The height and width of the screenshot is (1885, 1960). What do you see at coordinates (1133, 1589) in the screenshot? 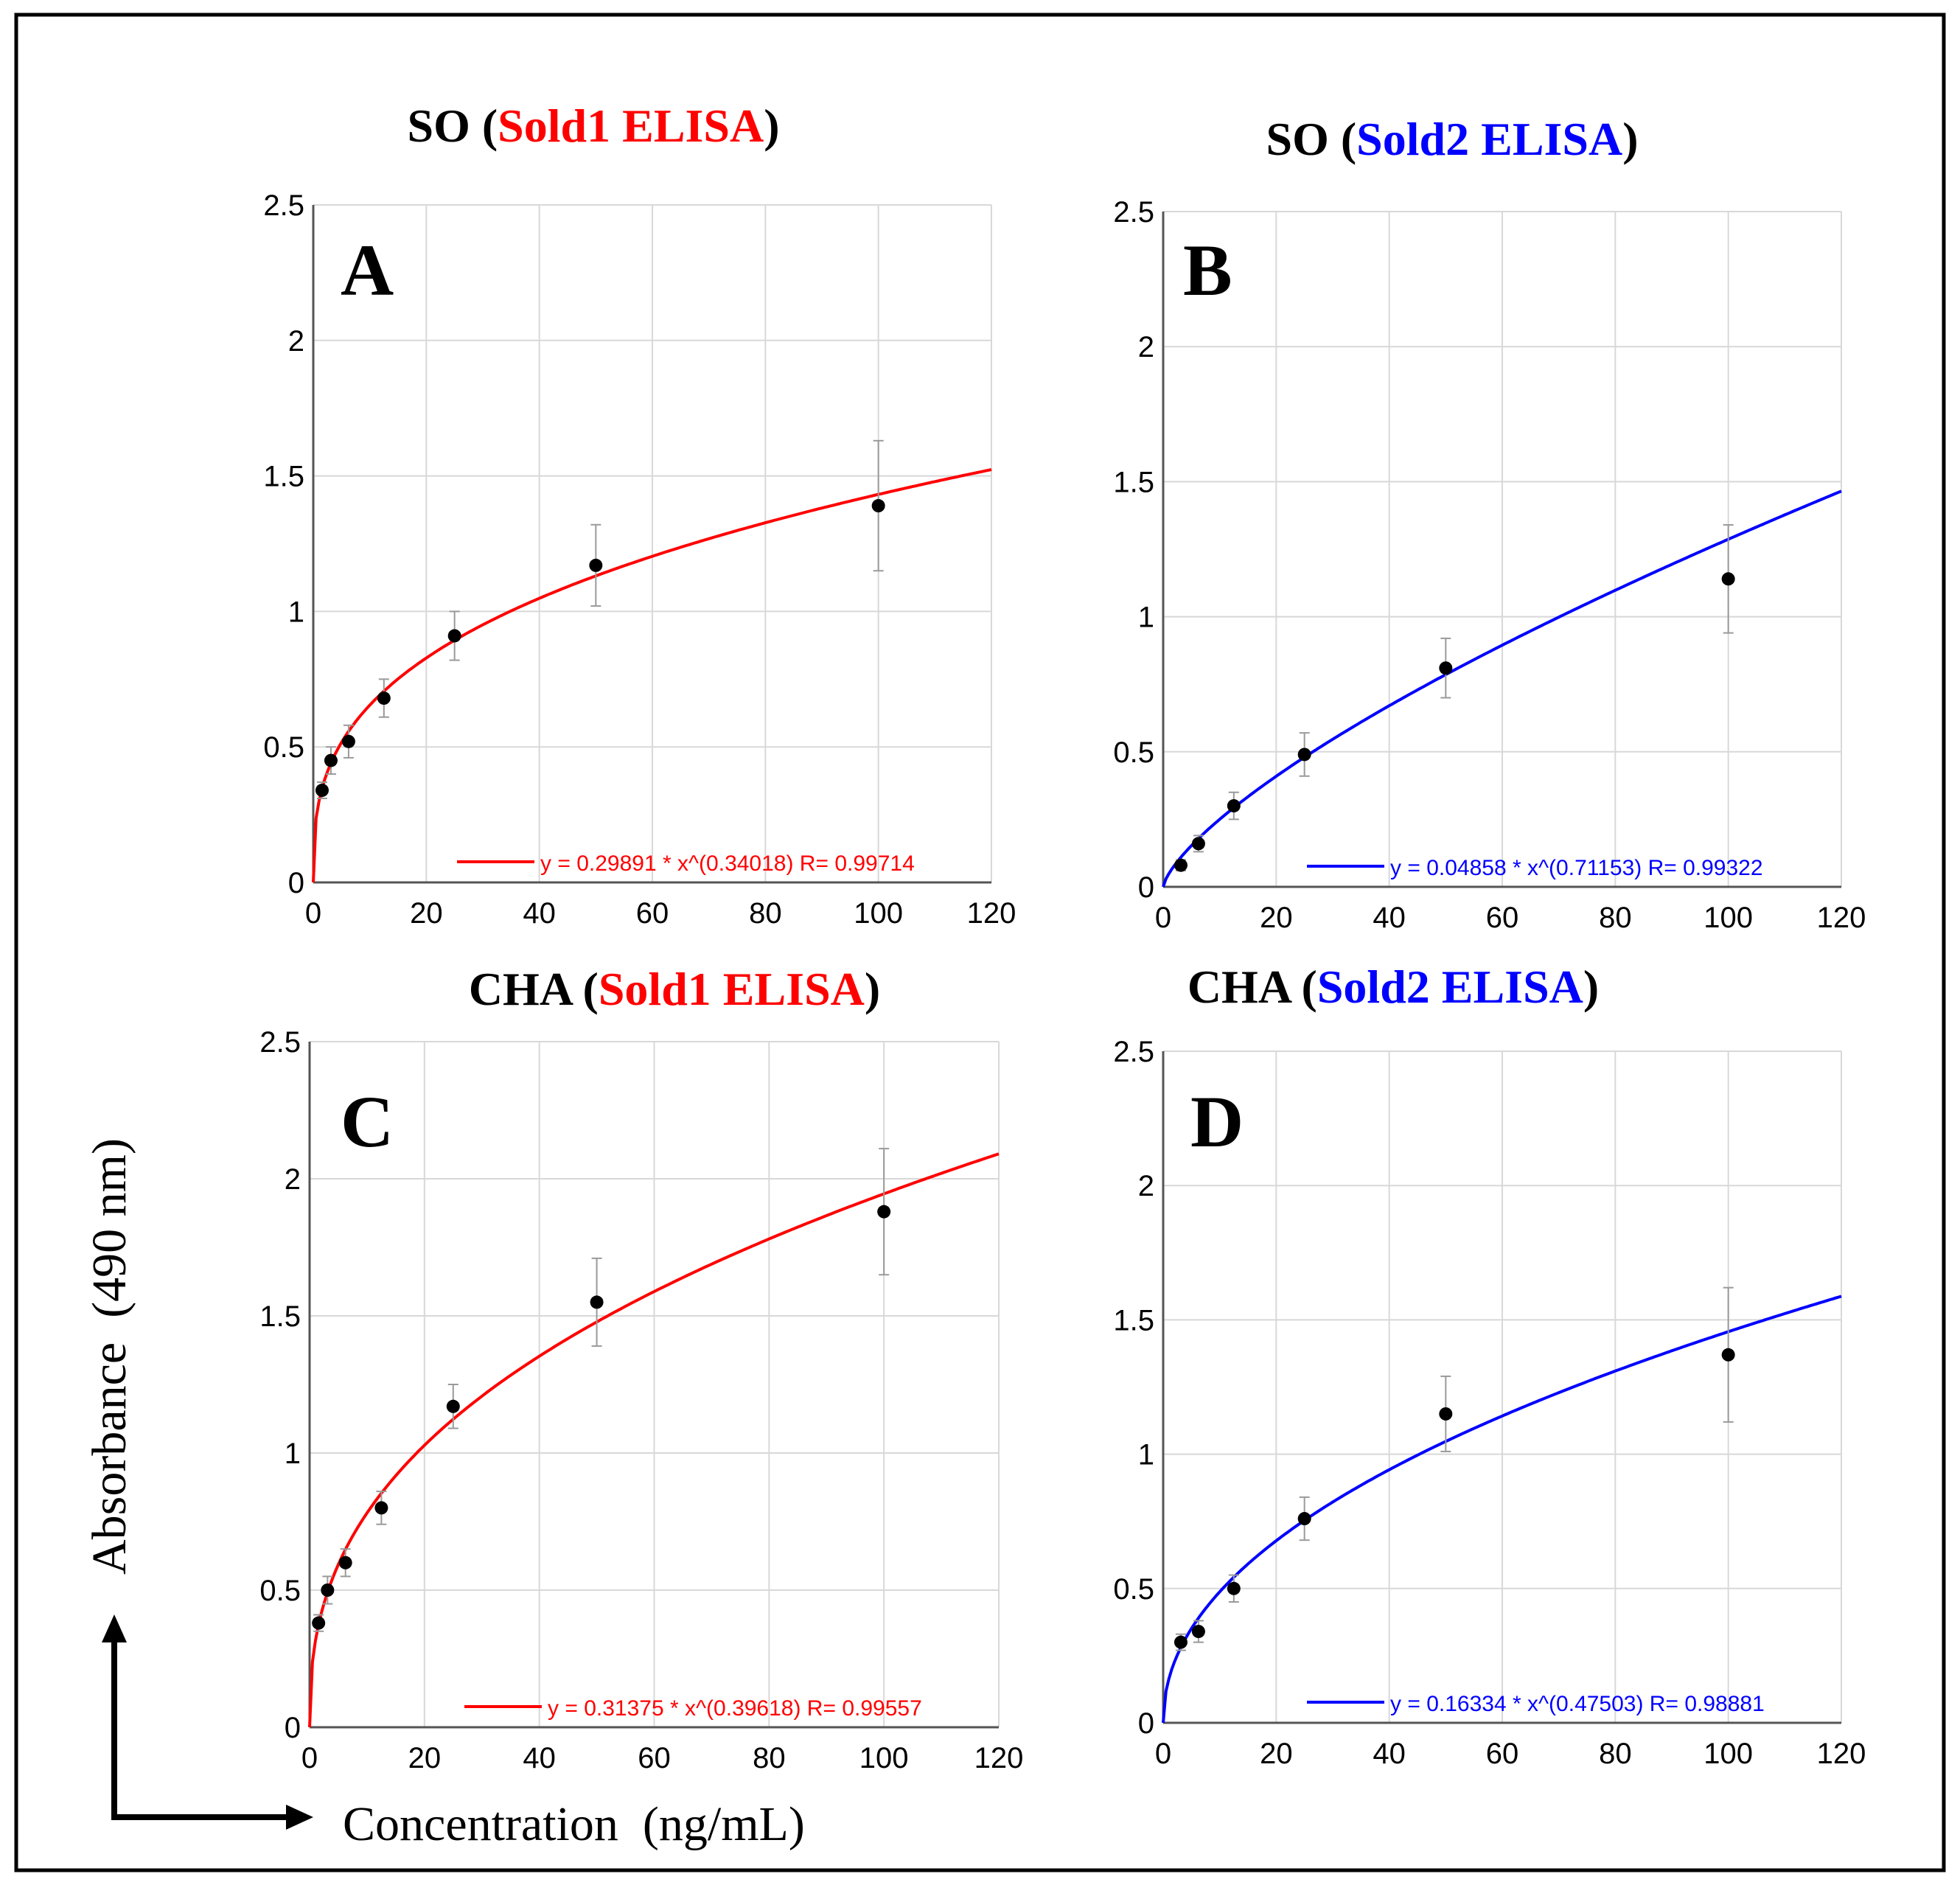
I see `panel-d-ytick-label: 0.5` at bounding box center [1133, 1589].